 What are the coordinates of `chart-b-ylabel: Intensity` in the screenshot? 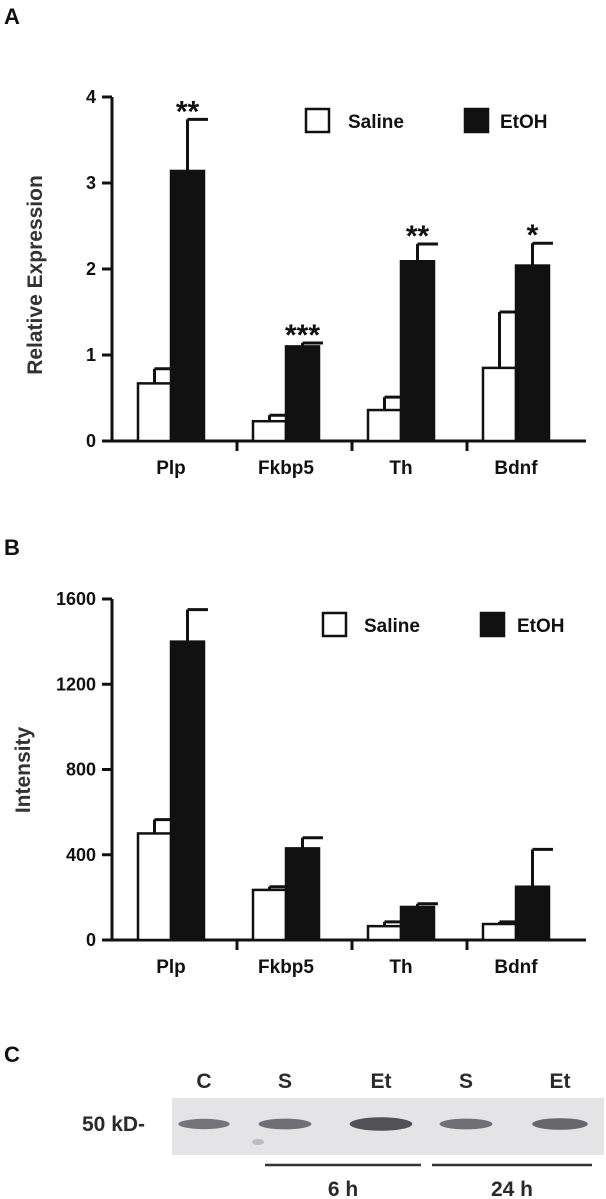 It's located at (23, 770).